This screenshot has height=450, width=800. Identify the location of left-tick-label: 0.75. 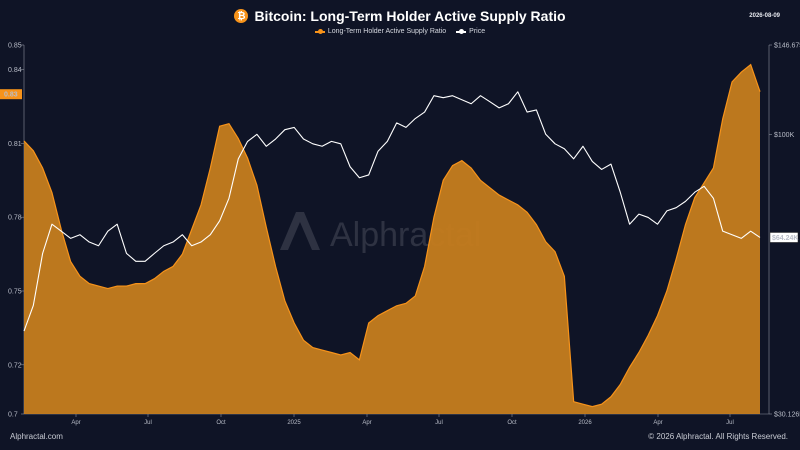
(15, 292).